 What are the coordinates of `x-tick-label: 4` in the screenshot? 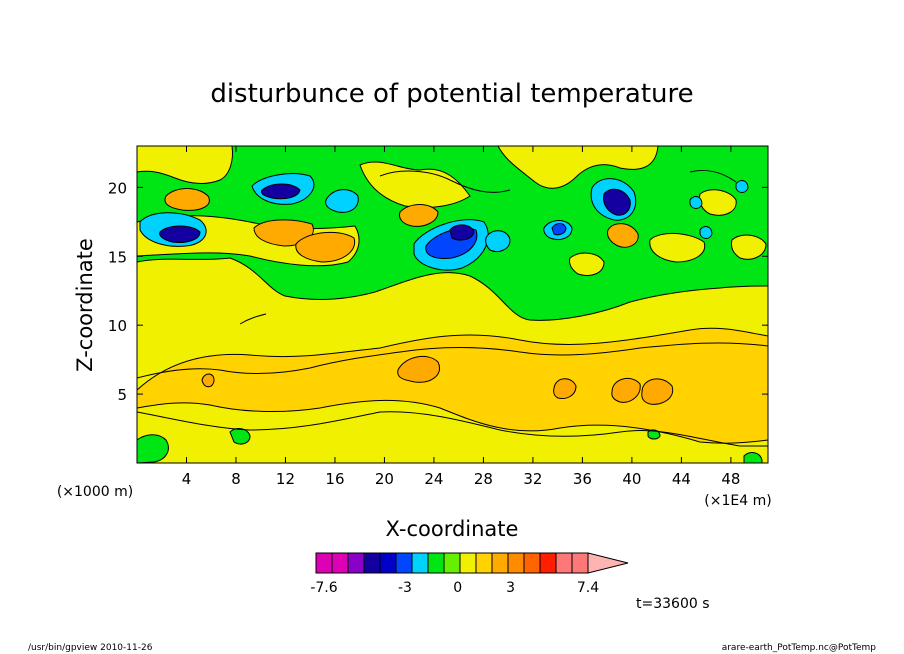 It's located at (187, 479).